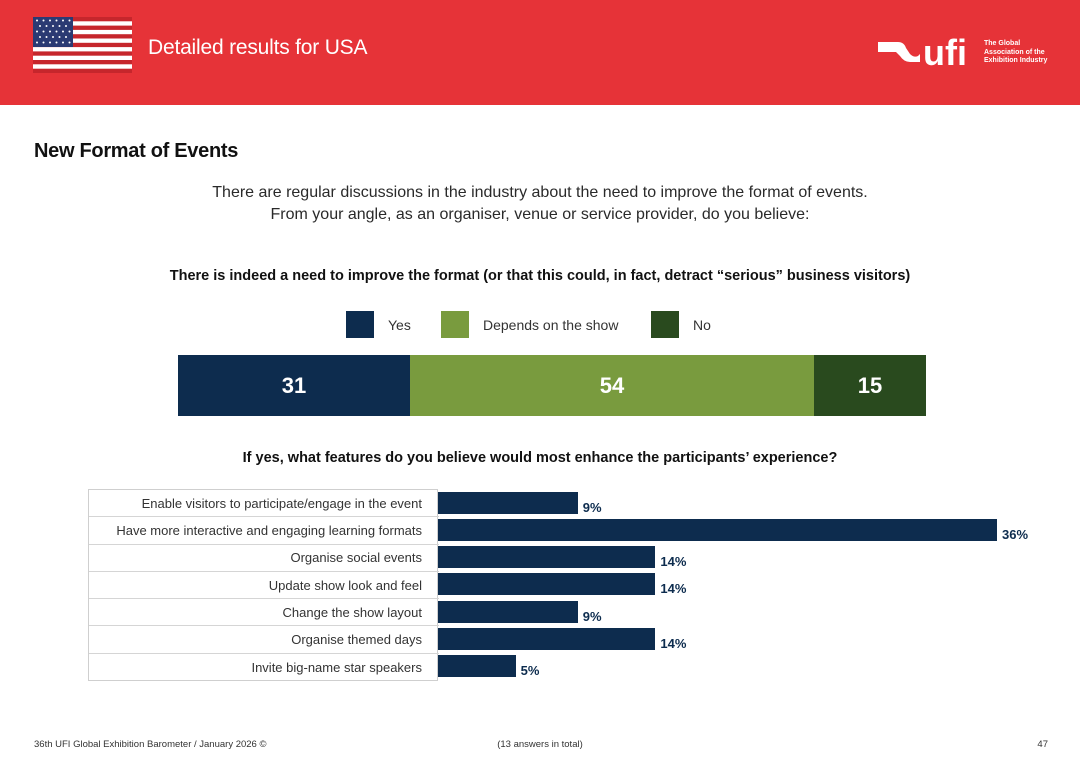  I want to click on footer-answers-note: (13 answers in total), so click(540, 744).